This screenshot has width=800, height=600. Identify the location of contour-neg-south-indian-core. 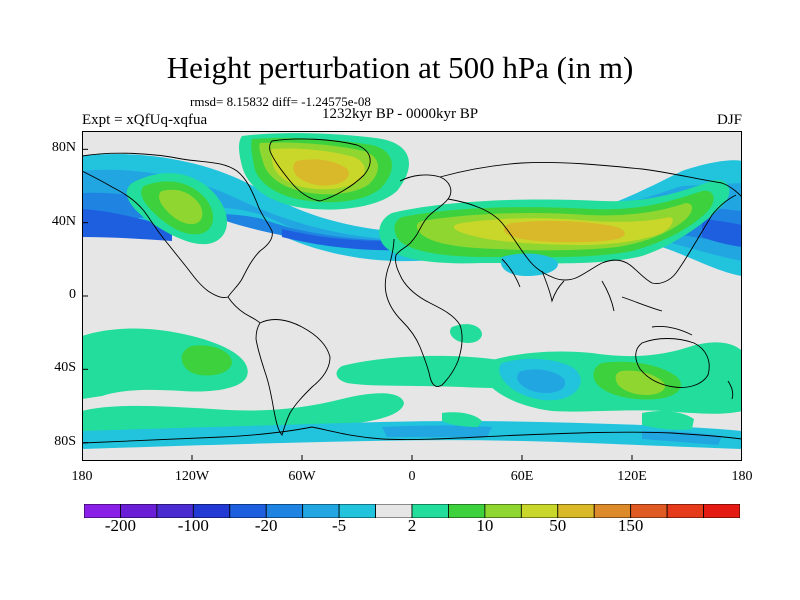
(541, 381).